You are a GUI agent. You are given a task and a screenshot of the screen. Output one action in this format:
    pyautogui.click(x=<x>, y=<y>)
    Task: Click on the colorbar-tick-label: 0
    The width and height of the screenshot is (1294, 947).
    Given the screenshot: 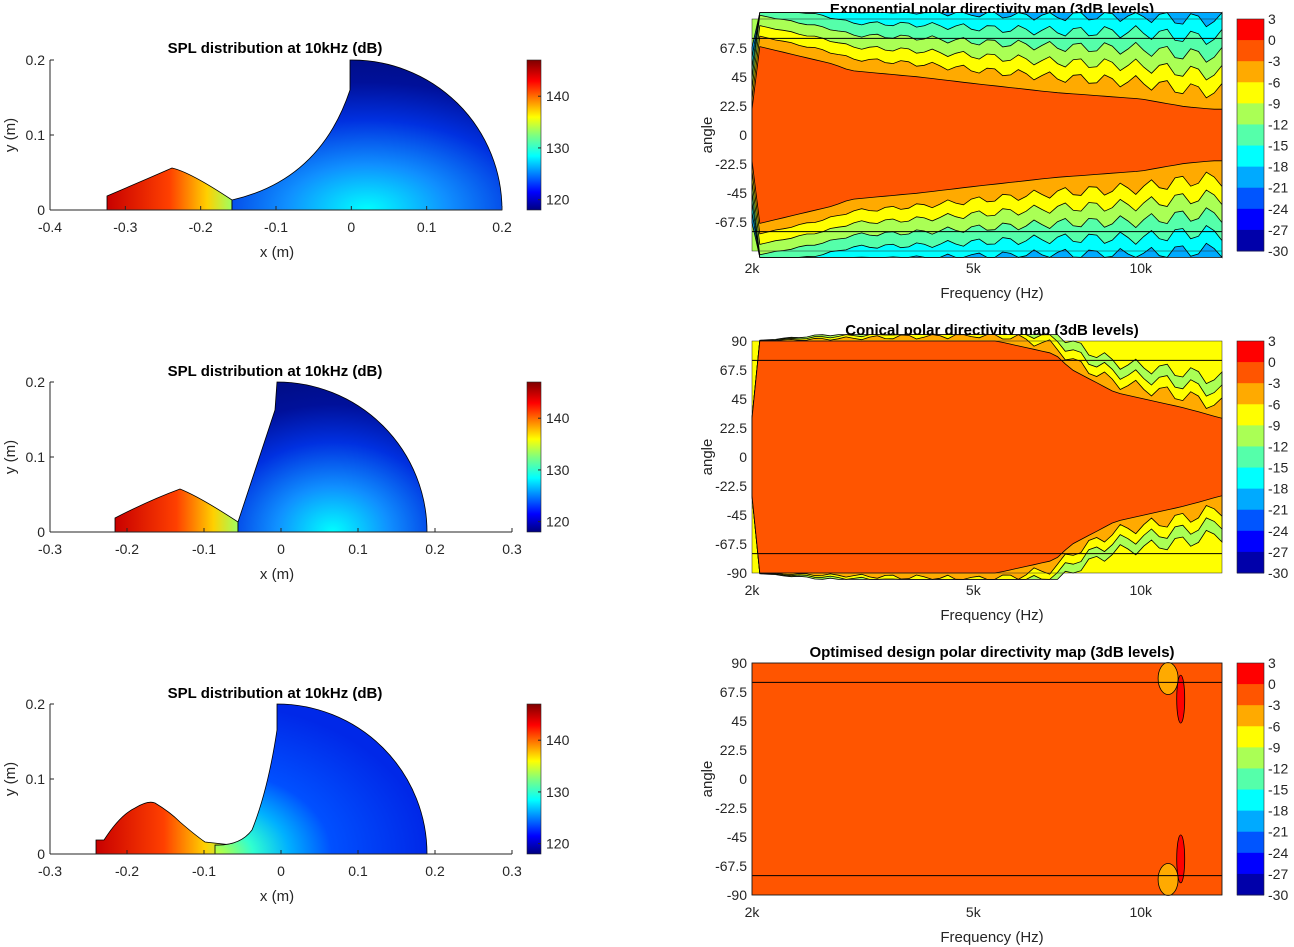 What is the action you would take?
    pyautogui.click(x=1272, y=40)
    